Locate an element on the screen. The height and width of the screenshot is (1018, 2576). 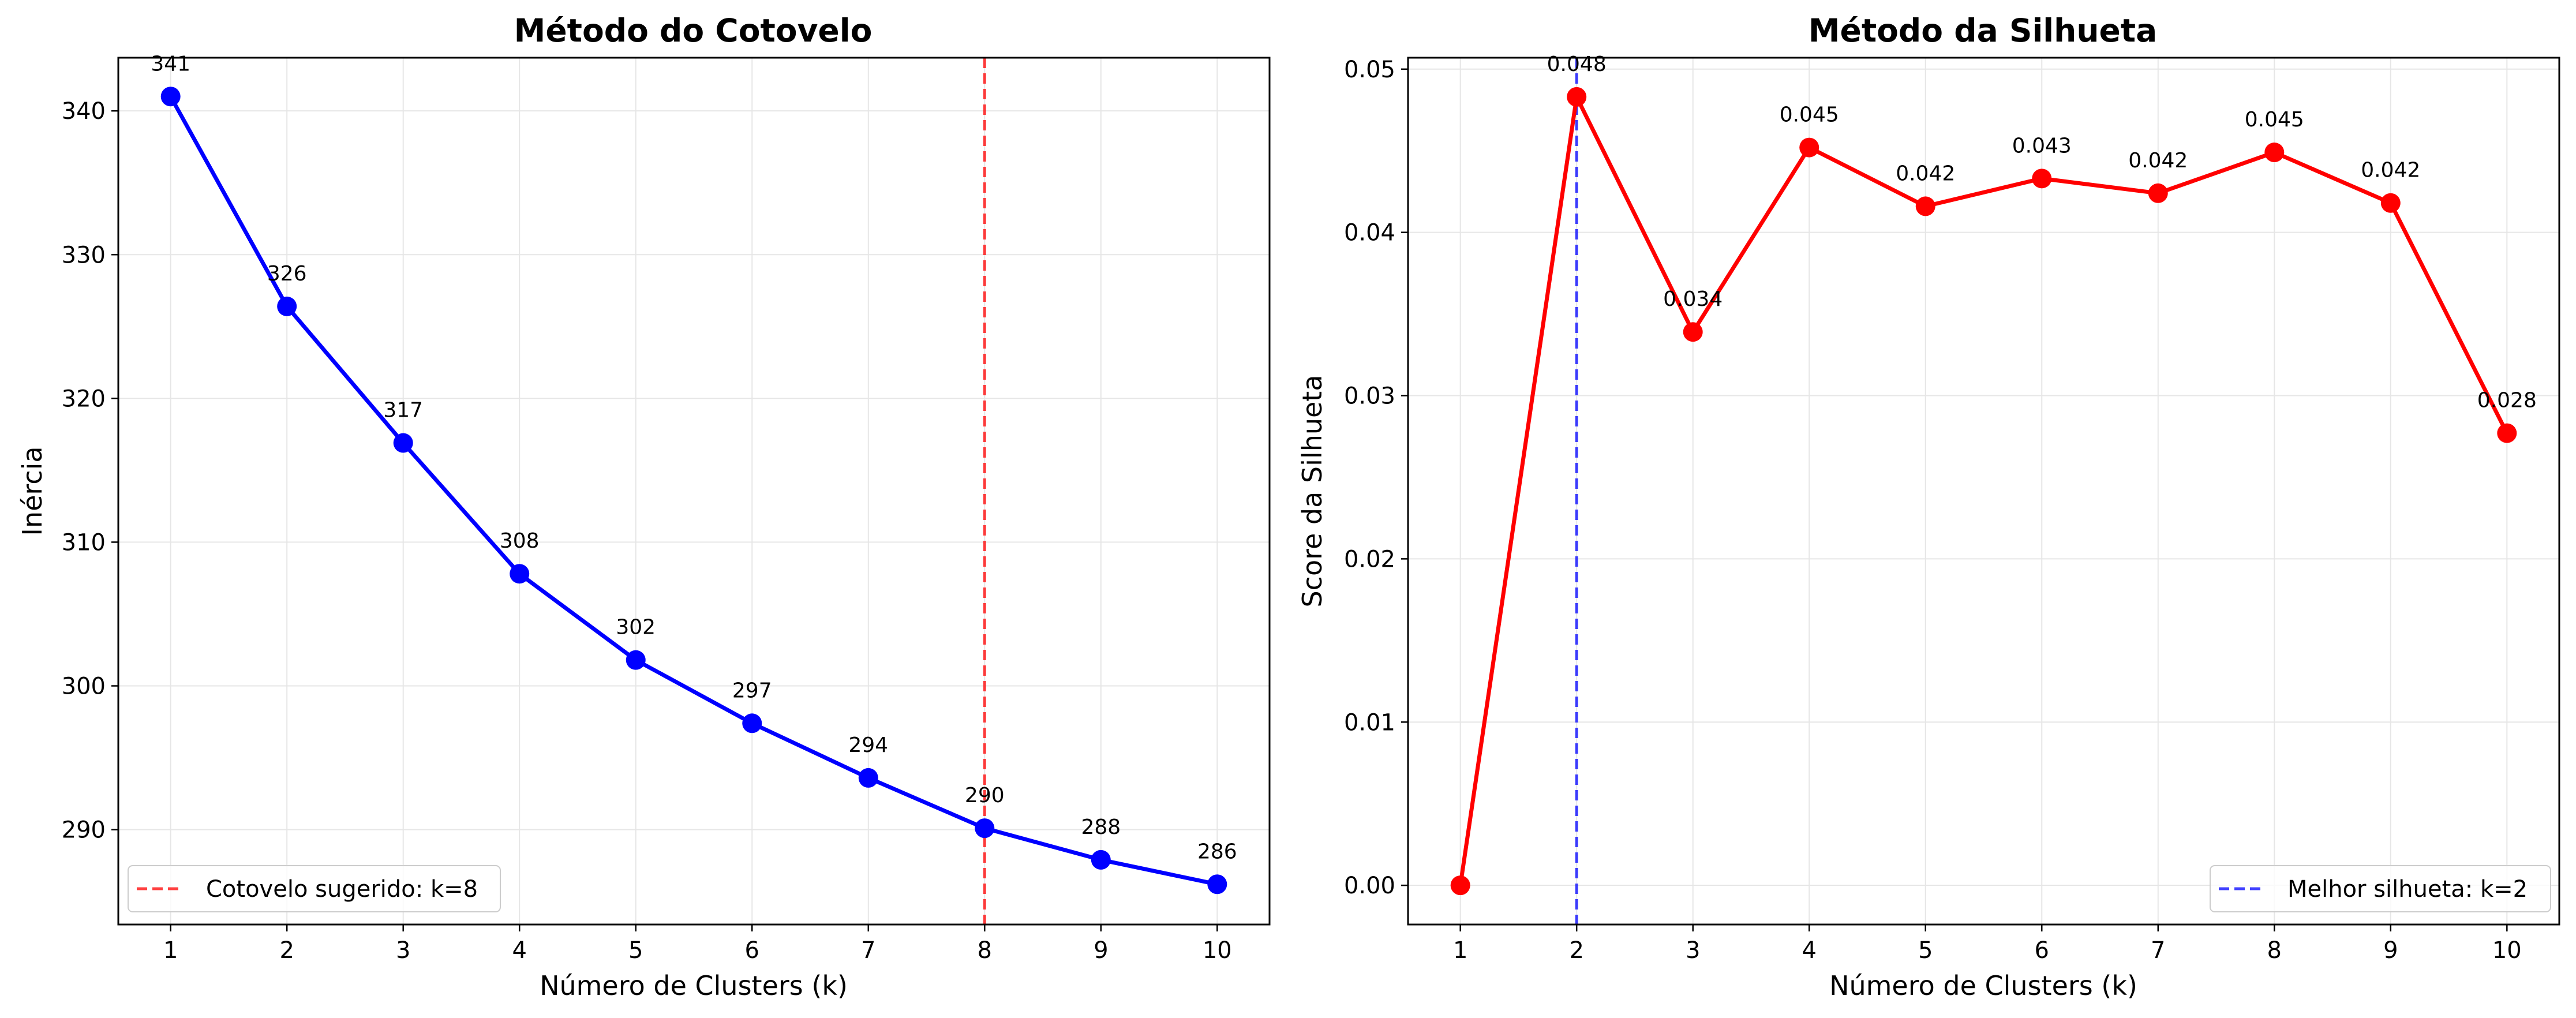
data-label: 0.048 is located at coordinates (1577, 64).